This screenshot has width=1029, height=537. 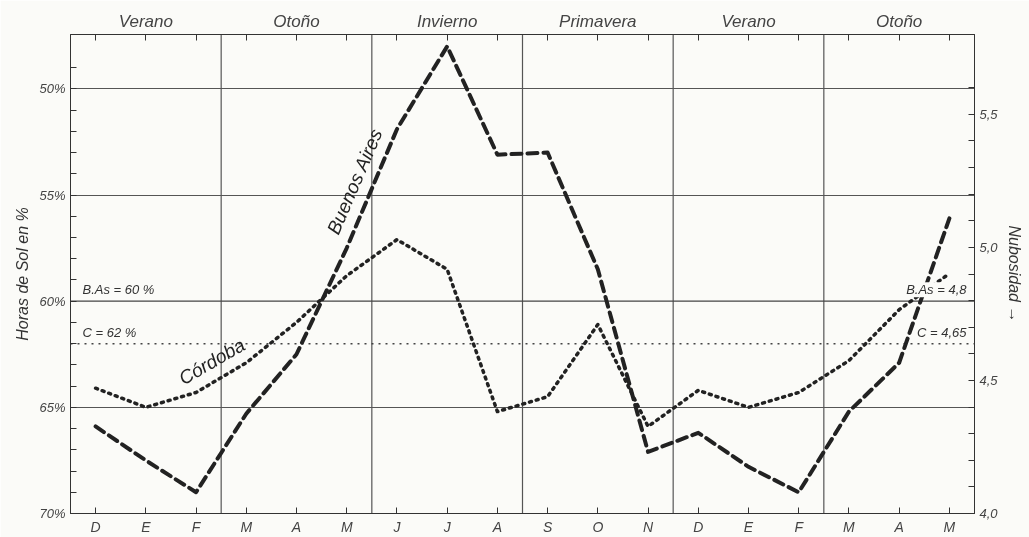 What do you see at coordinates (989, 380) in the screenshot?
I see `y2-tick-label: 4,5` at bounding box center [989, 380].